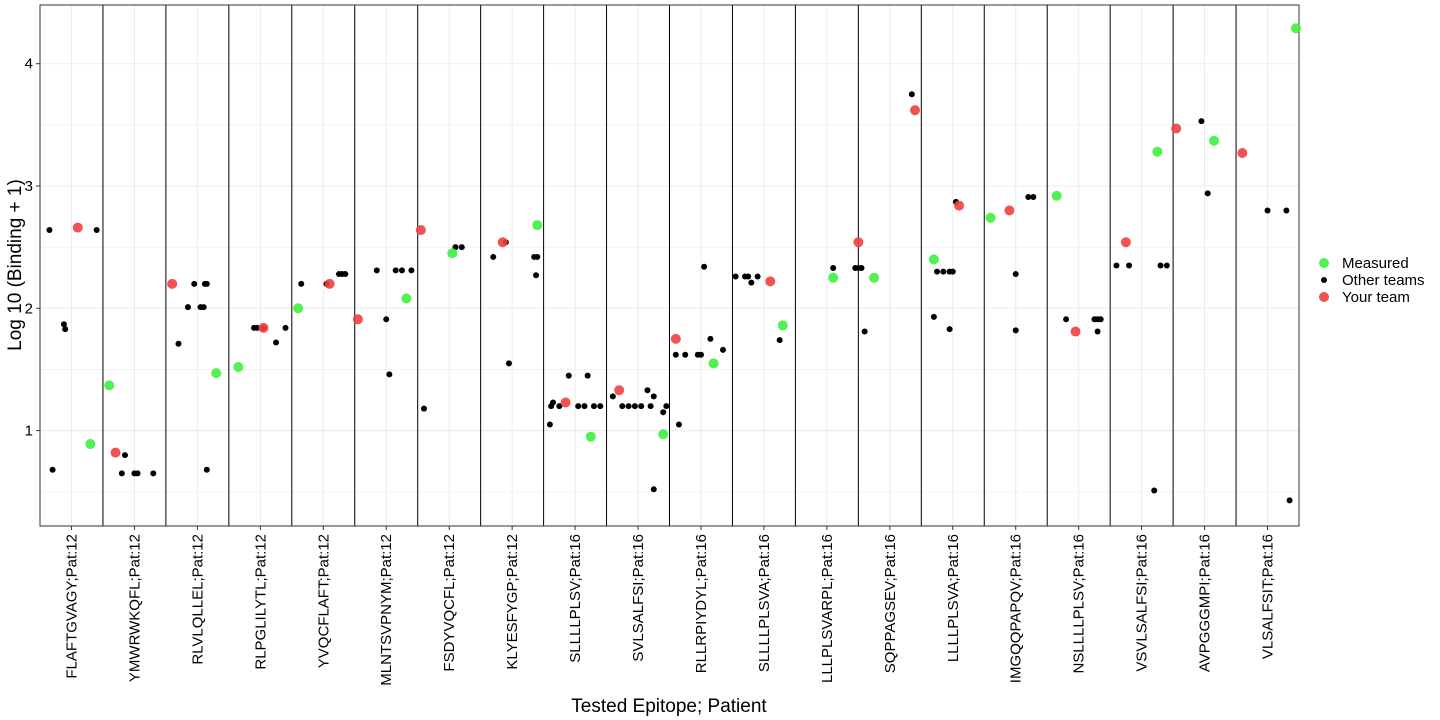  I want to click on y-axis-title: Log 10 (Binding + 1), so click(15, 265).